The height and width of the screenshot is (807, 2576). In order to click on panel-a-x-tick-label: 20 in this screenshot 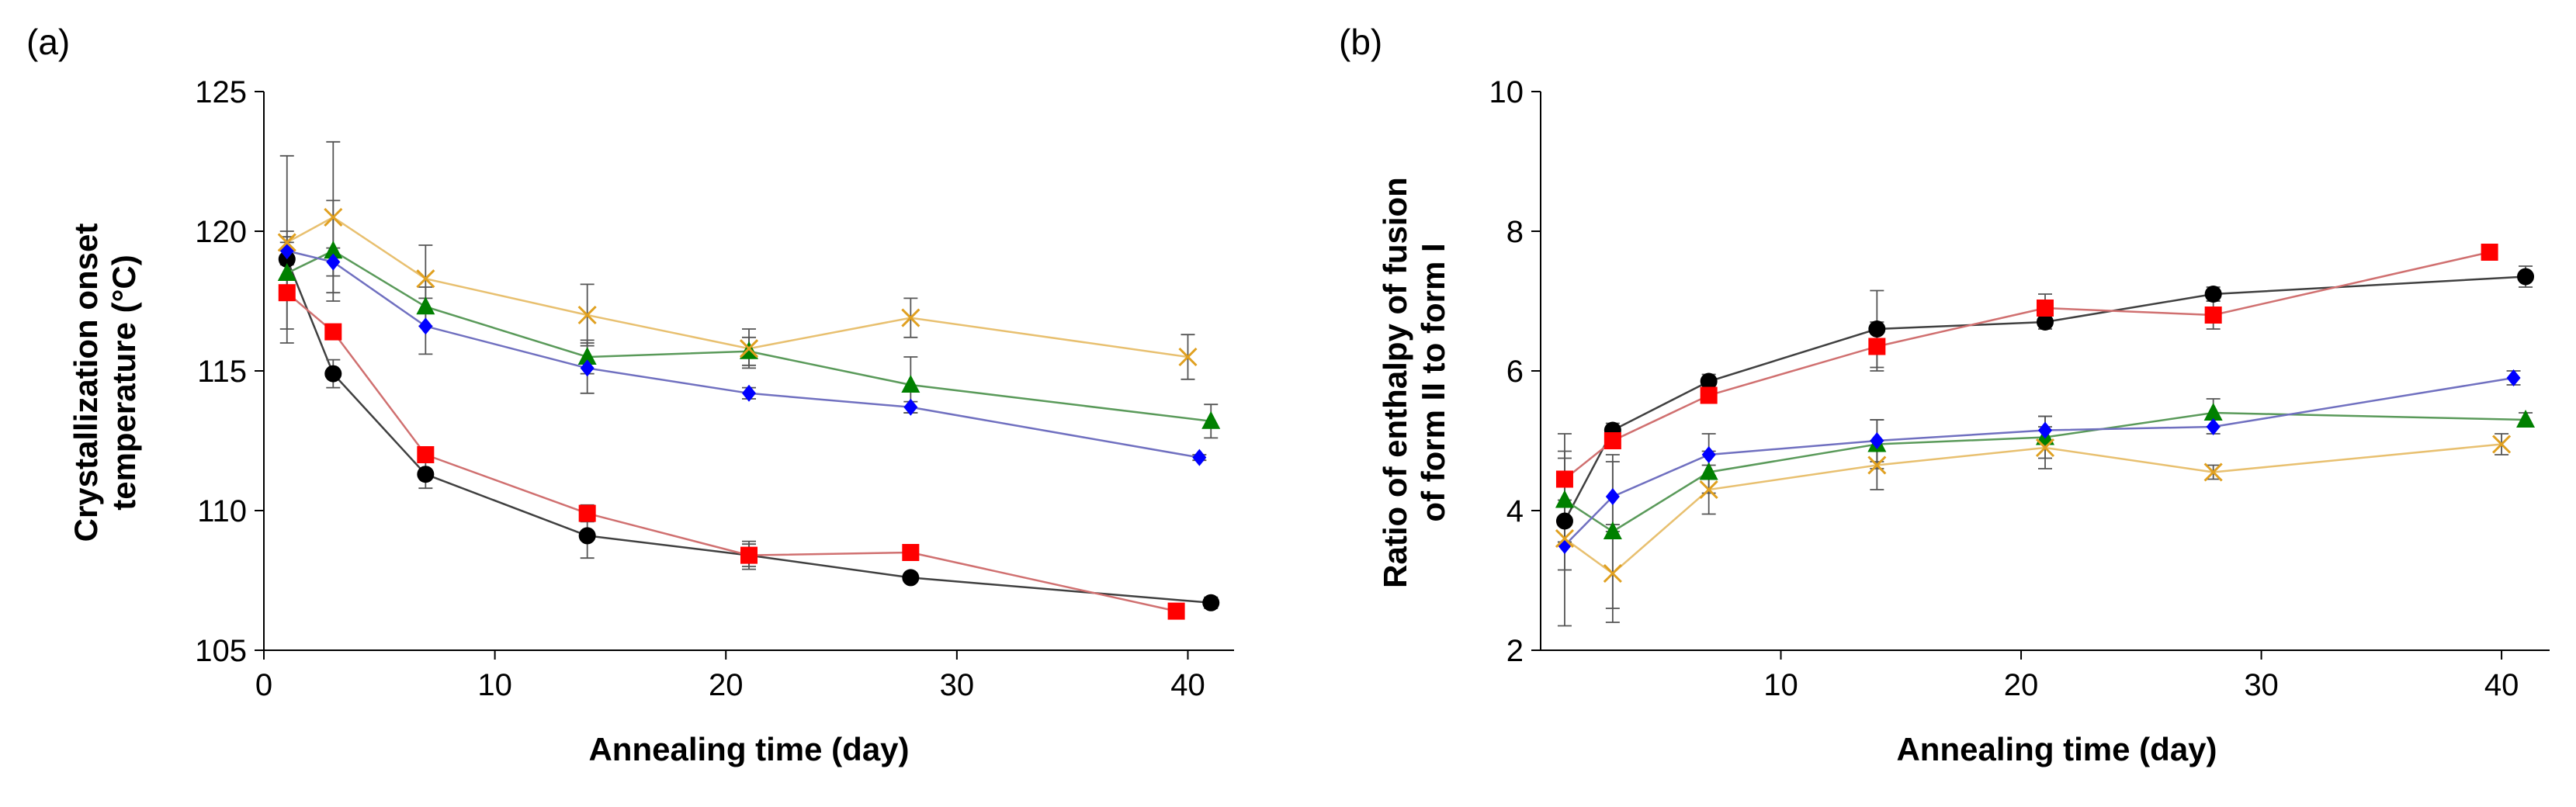, I will do `click(726, 685)`.